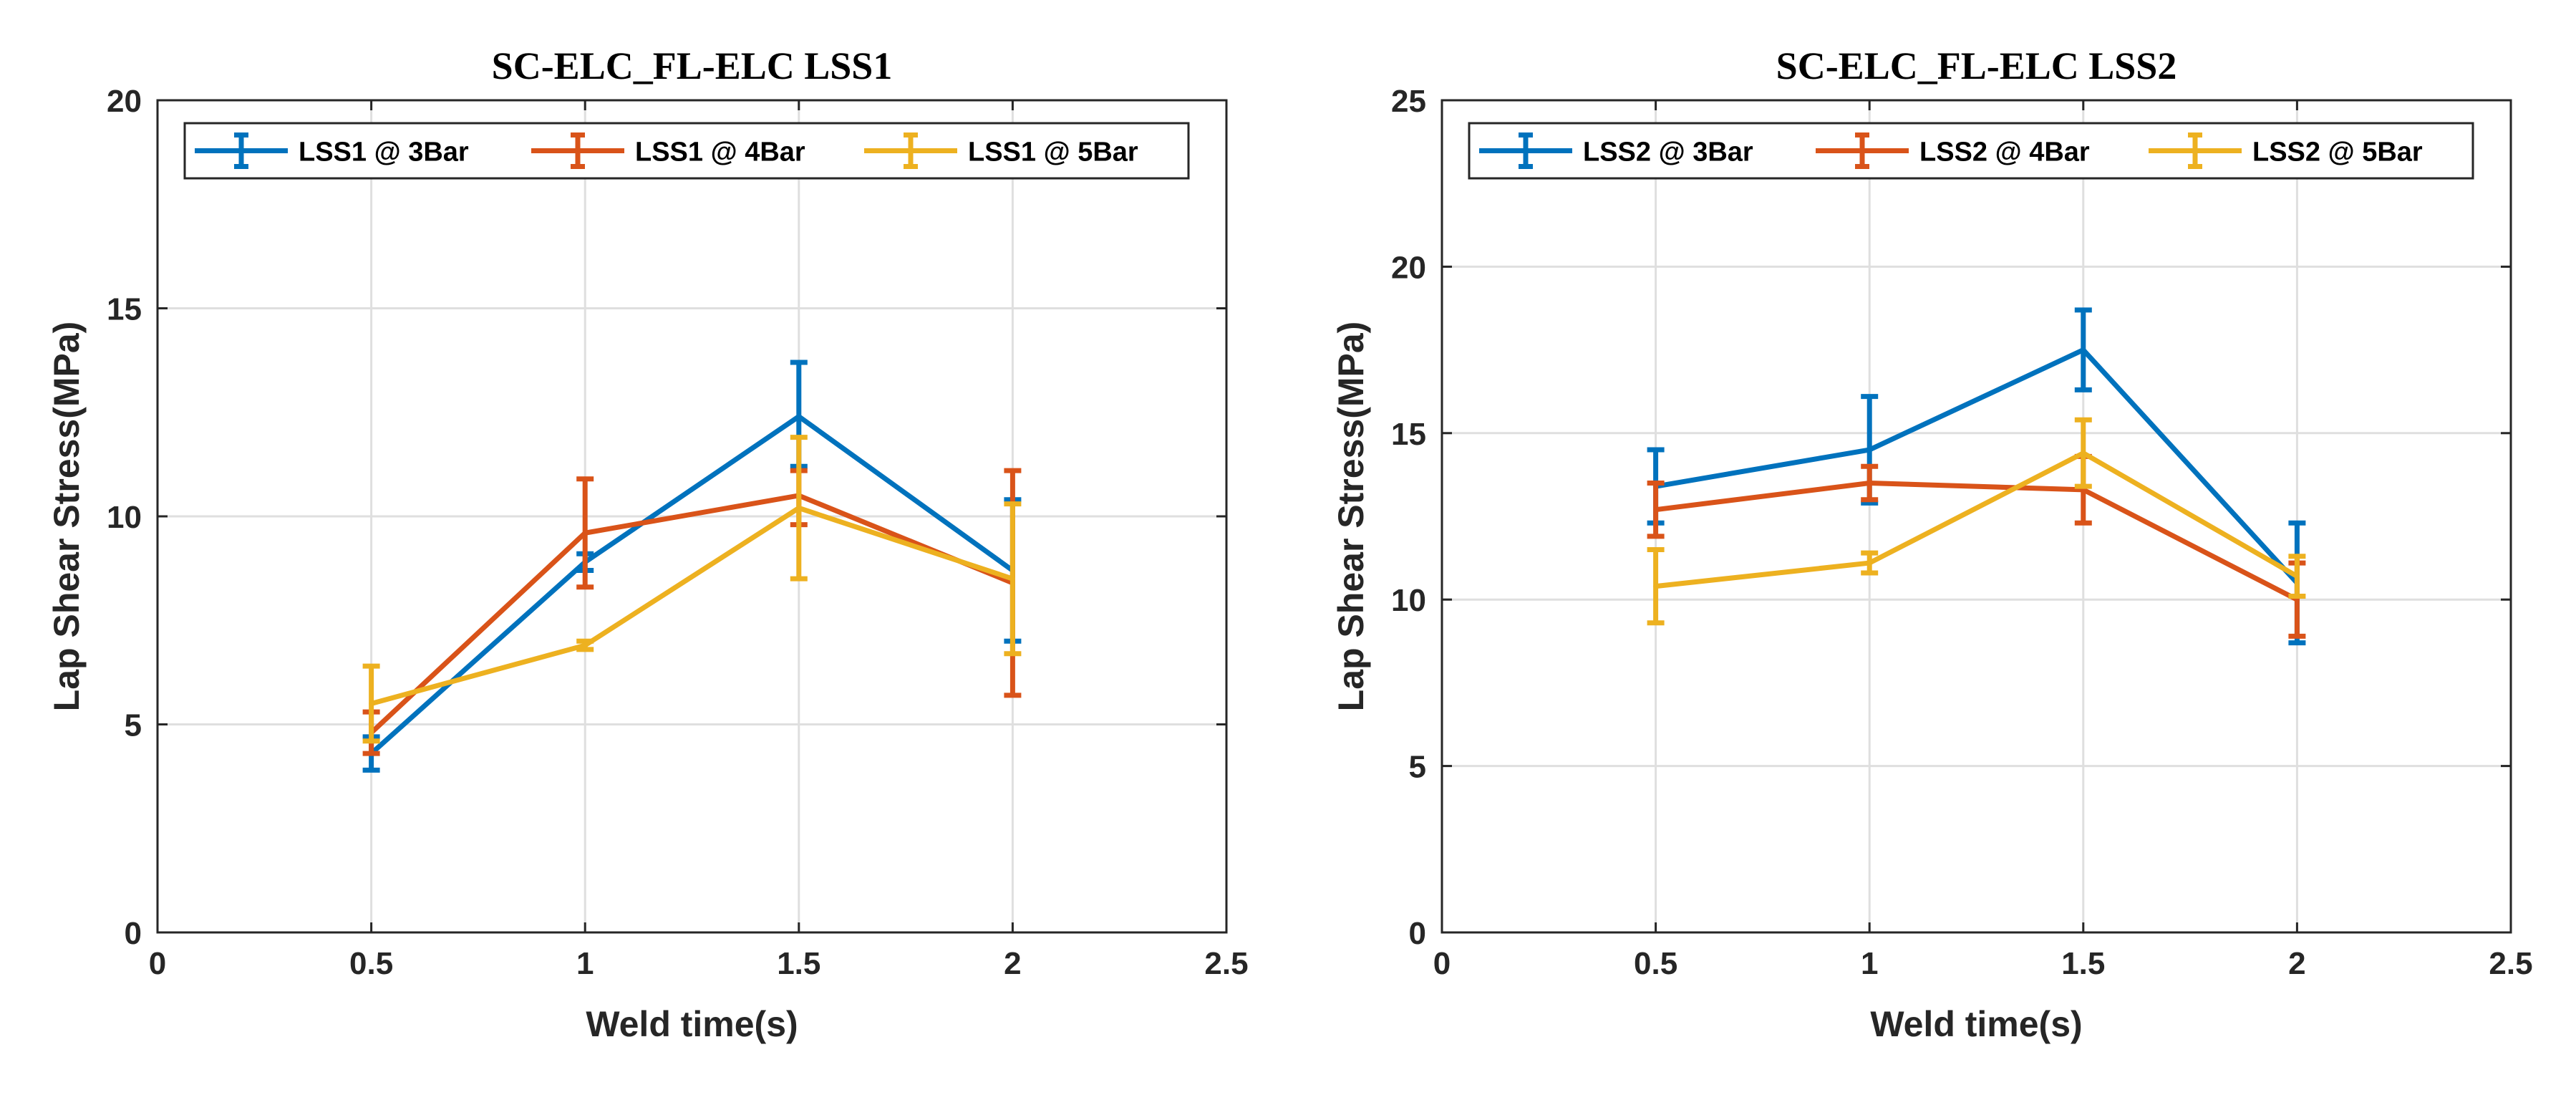 The image size is (2576, 1095). What do you see at coordinates (1053, 153) in the screenshot?
I see `legend-label: LSS1 @ 5Bar` at bounding box center [1053, 153].